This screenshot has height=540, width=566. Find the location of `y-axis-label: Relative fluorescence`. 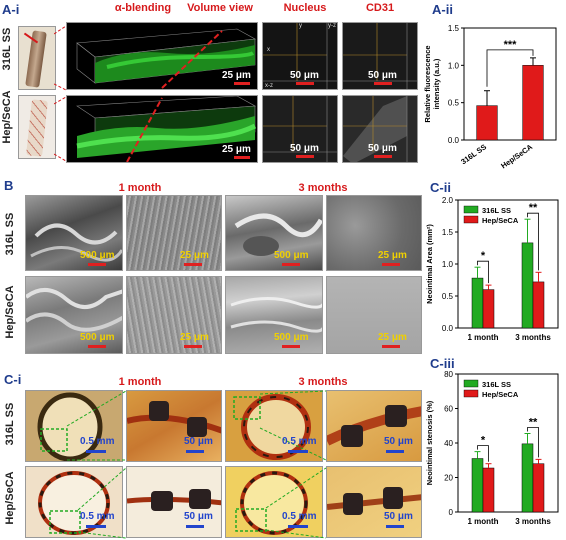

y-axis-label: Relative fluorescence is located at coordinates (427, 83).